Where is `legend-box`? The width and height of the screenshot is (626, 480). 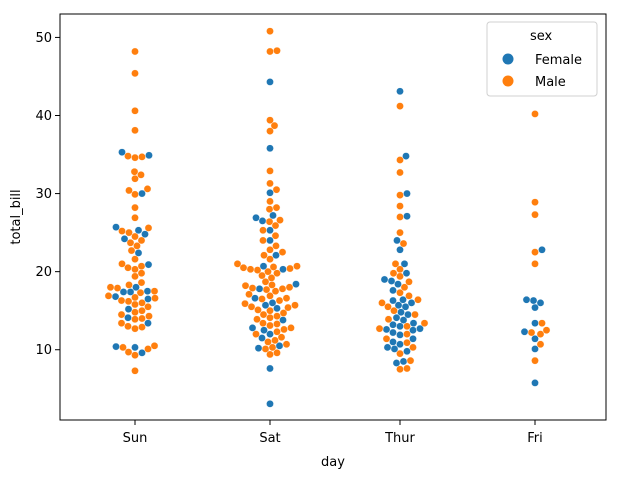
legend-box is located at coordinates (542, 59).